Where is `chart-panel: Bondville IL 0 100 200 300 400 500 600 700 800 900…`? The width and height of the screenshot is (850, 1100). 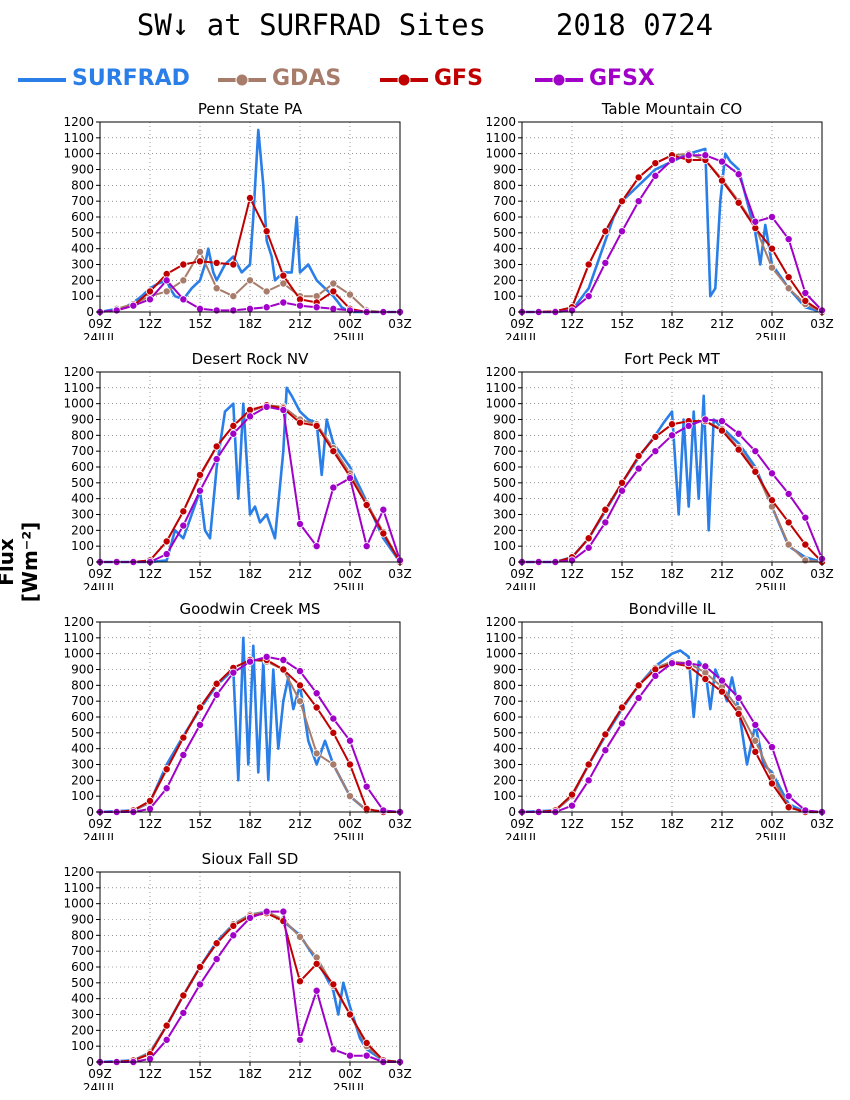 chart-panel: Bondville IL 0 100 200 300 400 500 600 700 800 900… is located at coordinates (657, 725).